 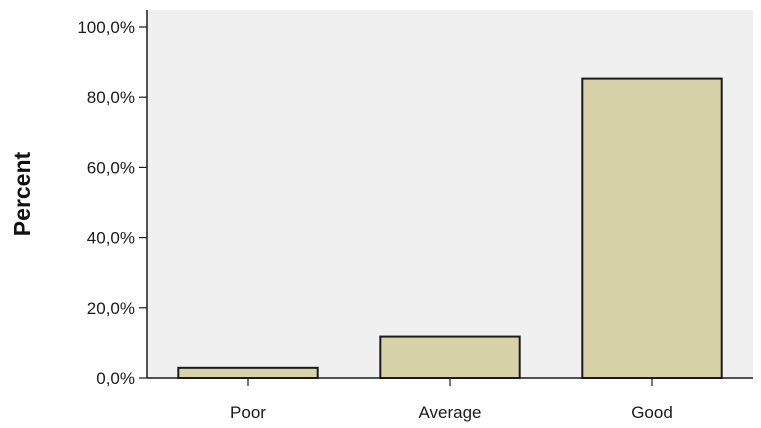 I want to click on y-tick-label: 60,0%, so click(x=111, y=167).